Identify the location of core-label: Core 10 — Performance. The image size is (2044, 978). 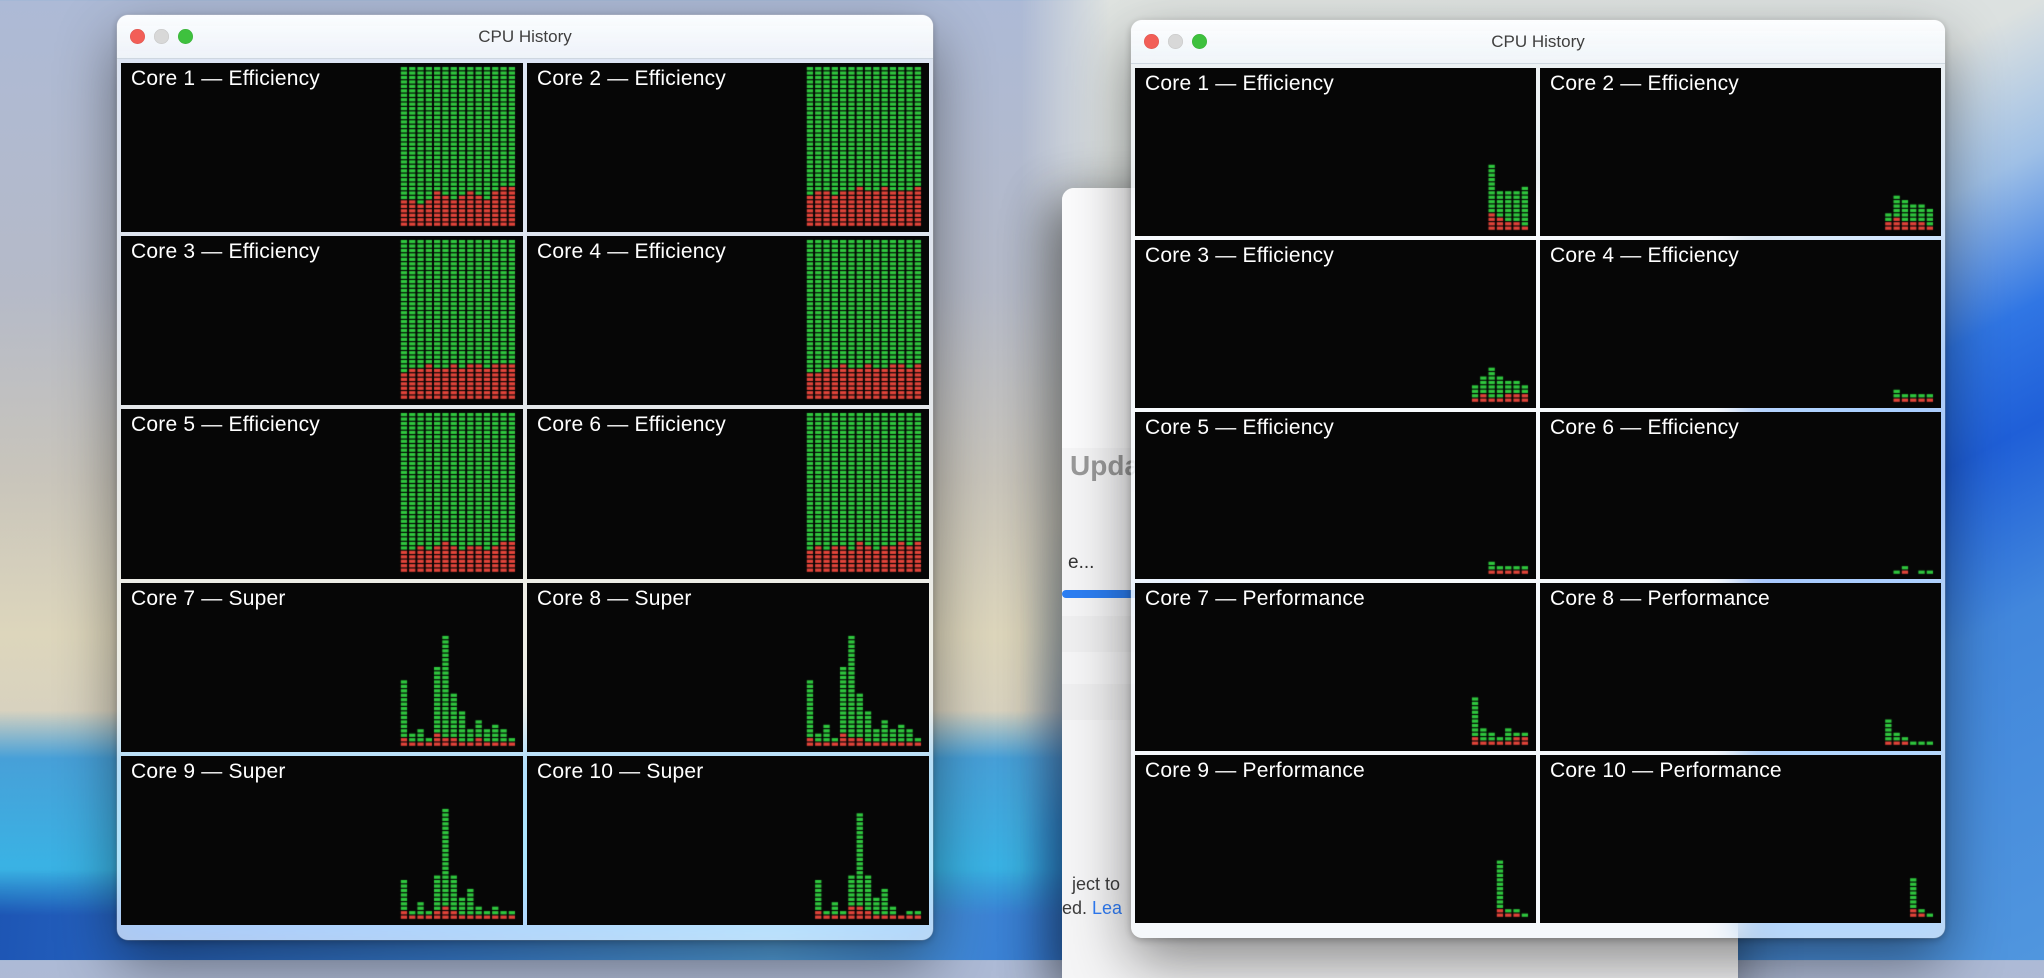
(1666, 771).